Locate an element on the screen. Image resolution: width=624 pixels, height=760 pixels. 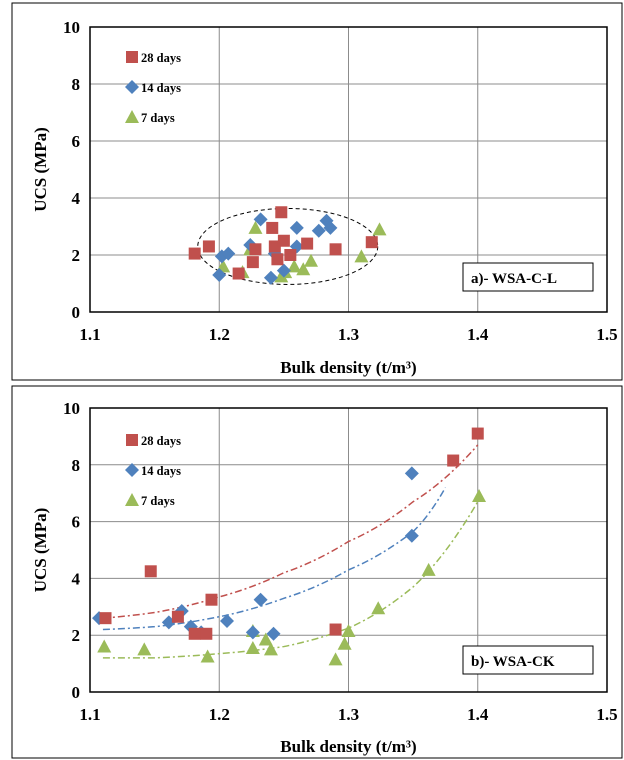
legend-marker-14-days is located at coordinates (132, 87).